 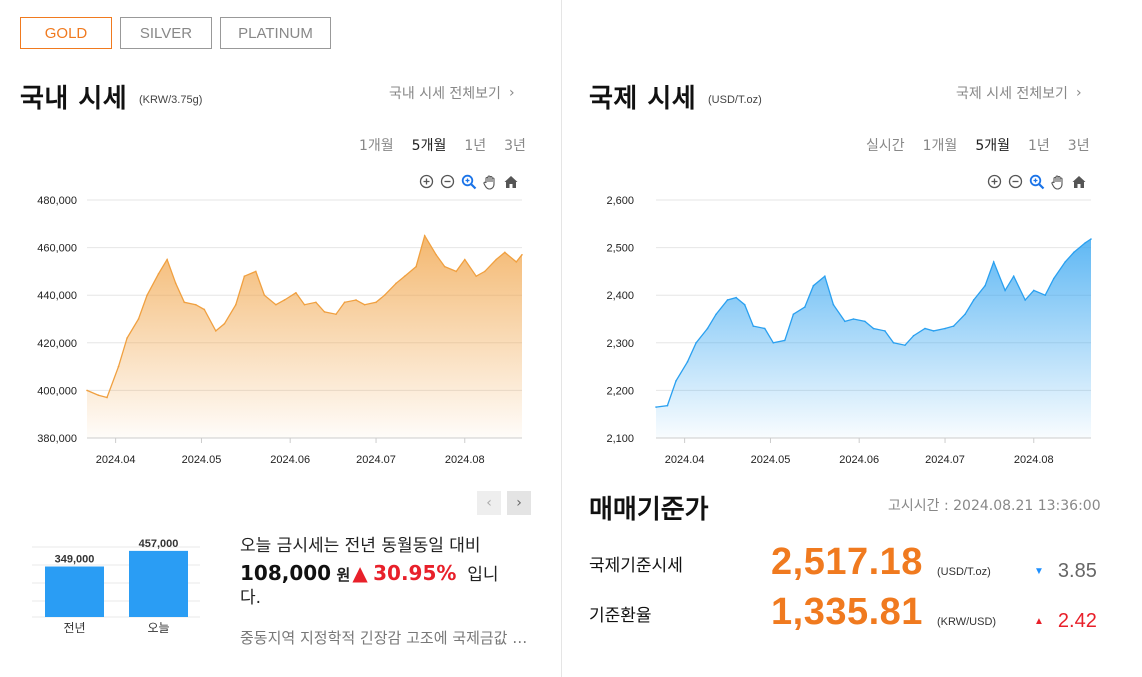 I want to click on row-change-exchange: ▲ 2.42, so click(x=1065, y=621).